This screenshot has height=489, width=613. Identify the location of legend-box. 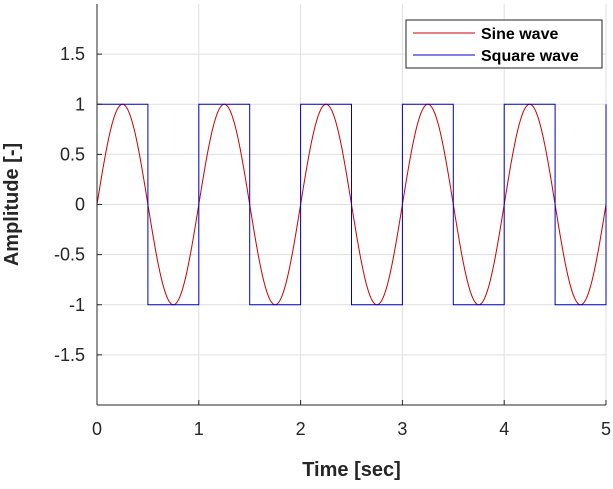
(504, 44).